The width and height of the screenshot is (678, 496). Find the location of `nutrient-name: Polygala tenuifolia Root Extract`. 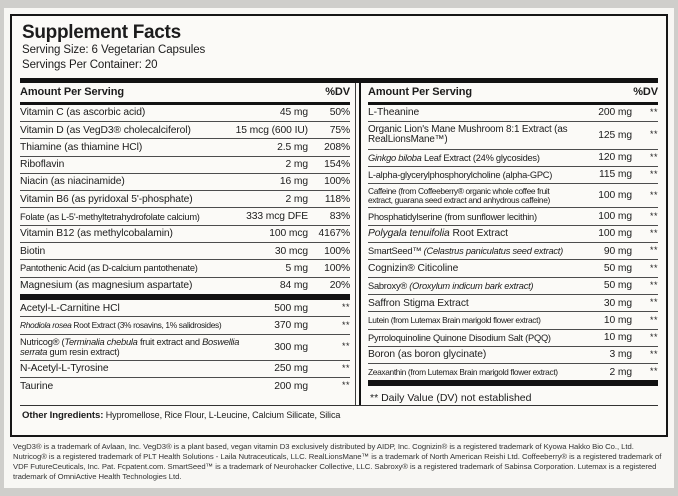

nutrient-name: Polygala tenuifolia Root Extract is located at coordinates (470, 233).